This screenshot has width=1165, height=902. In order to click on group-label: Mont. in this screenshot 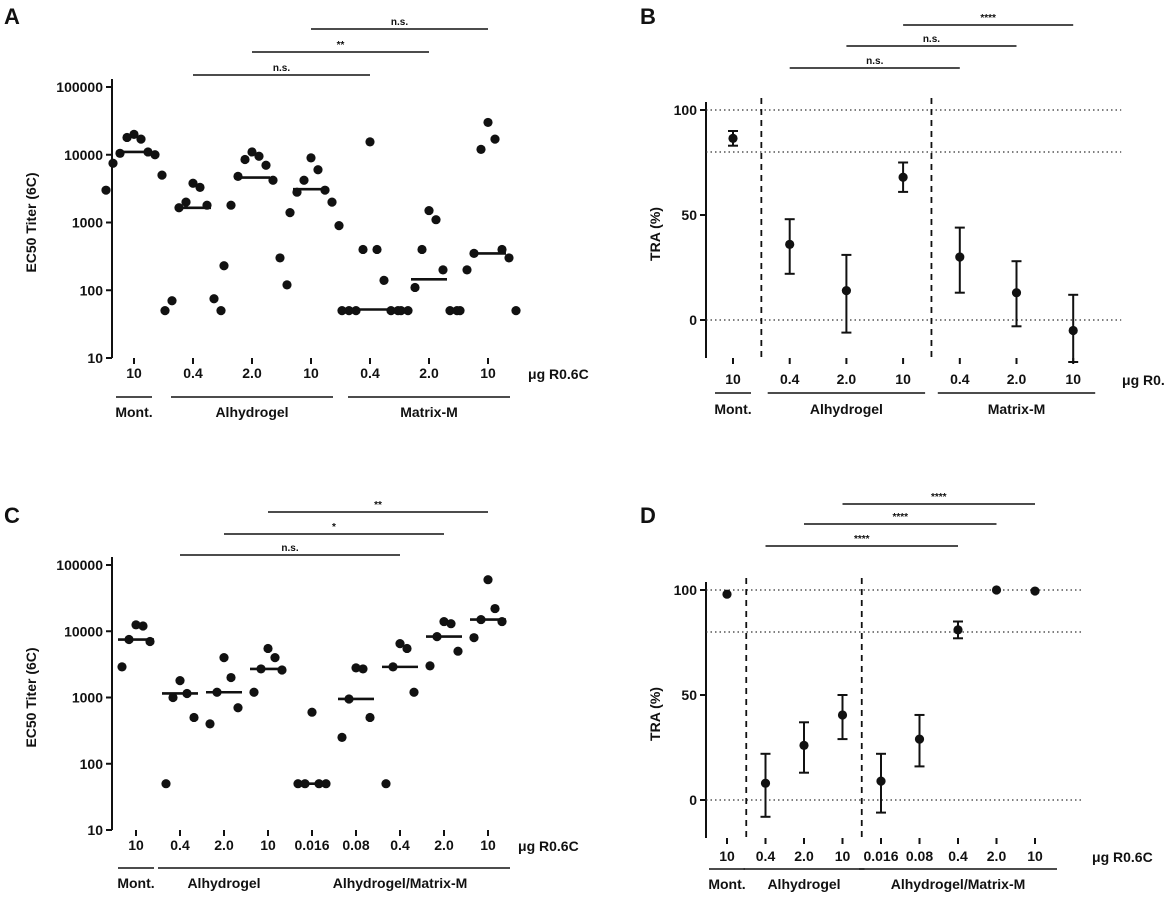, I will do `click(726, 884)`.